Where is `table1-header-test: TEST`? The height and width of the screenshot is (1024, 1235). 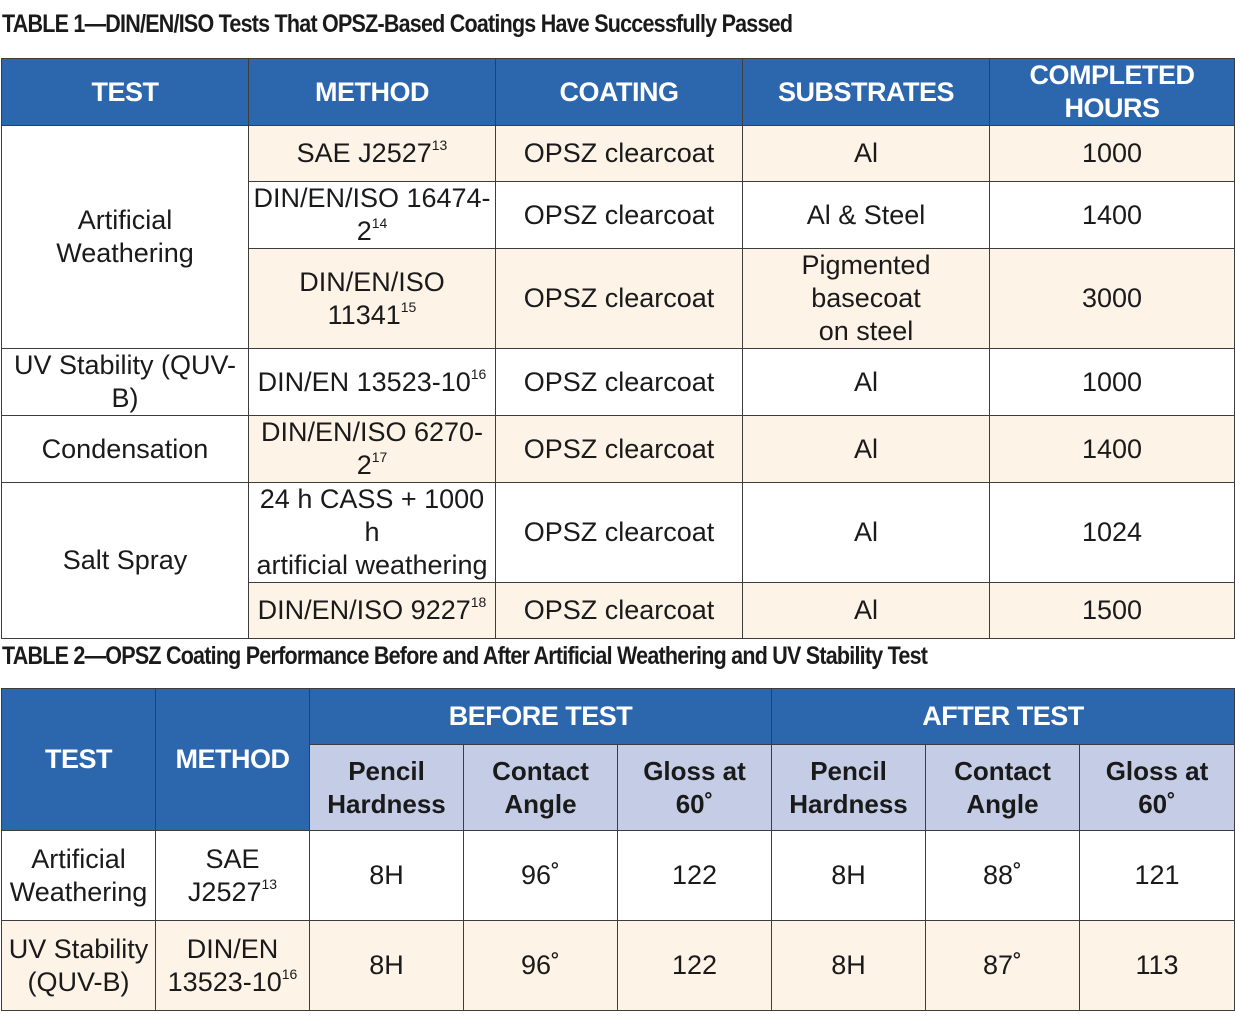 table1-header-test: TEST is located at coordinates (125, 92).